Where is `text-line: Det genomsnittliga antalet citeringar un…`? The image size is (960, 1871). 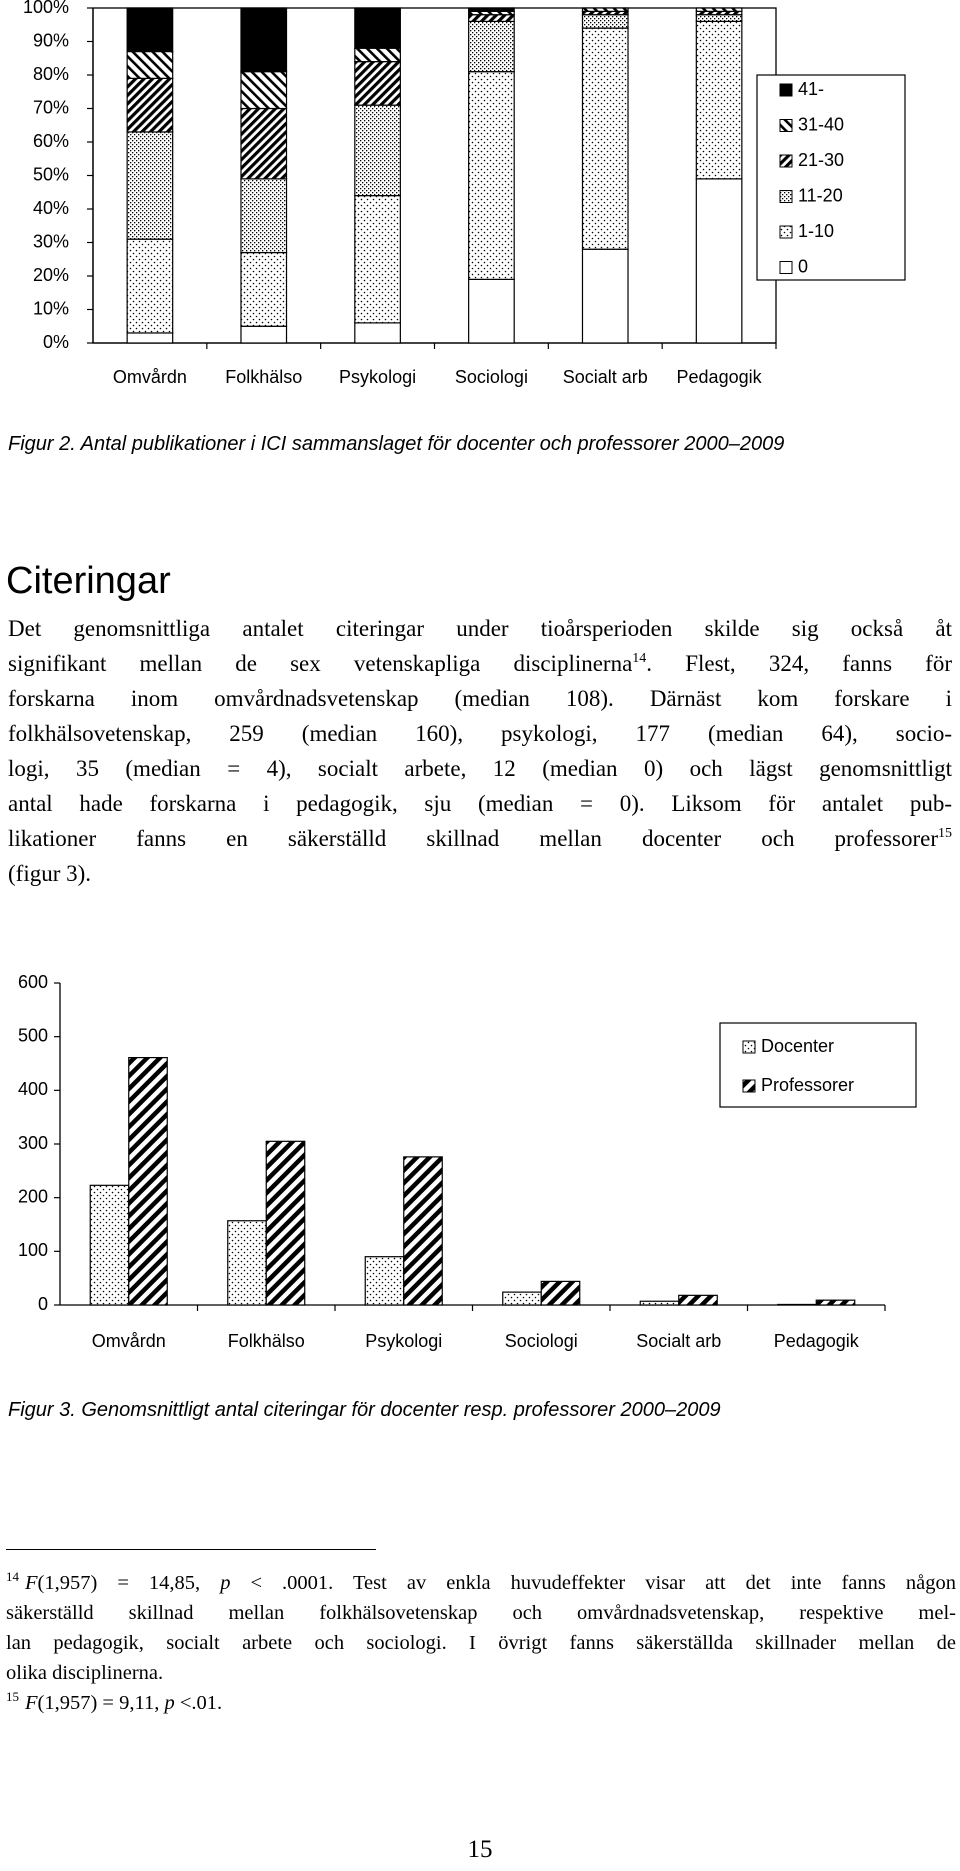
text-line: Det genomsnittliga antalet citeringar un… is located at coordinates (480, 628).